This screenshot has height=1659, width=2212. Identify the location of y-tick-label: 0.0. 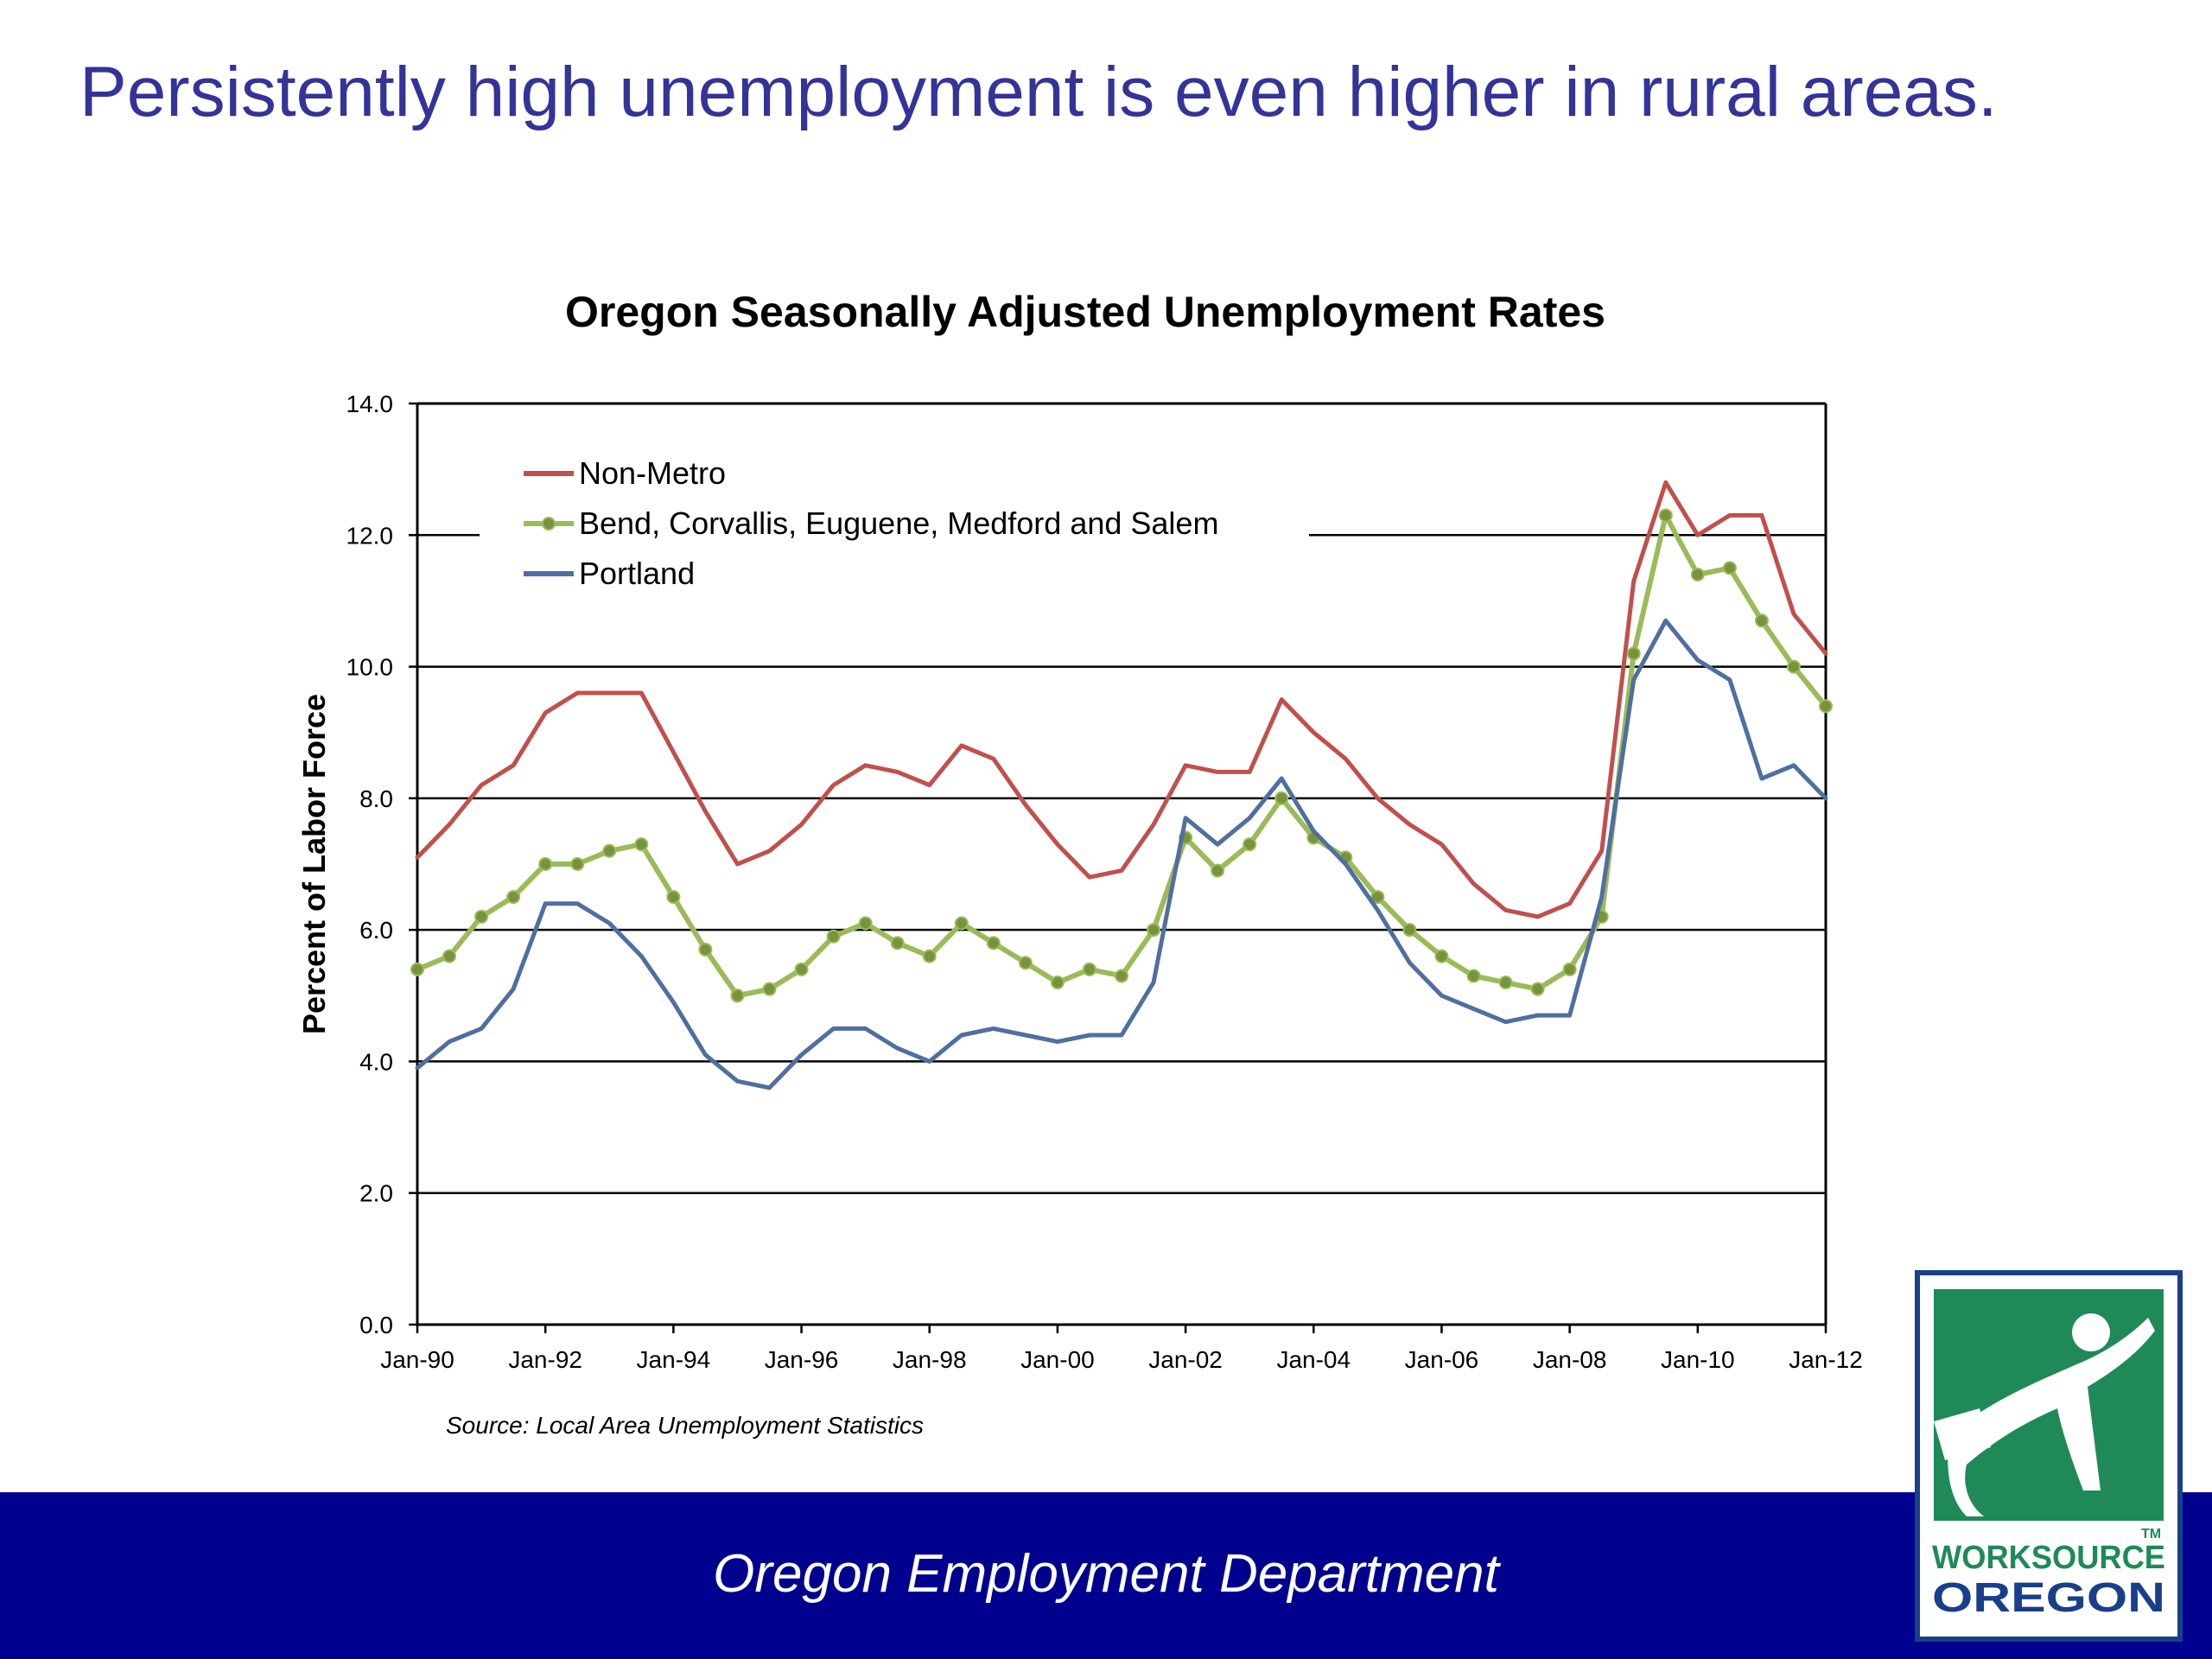
(376, 1325).